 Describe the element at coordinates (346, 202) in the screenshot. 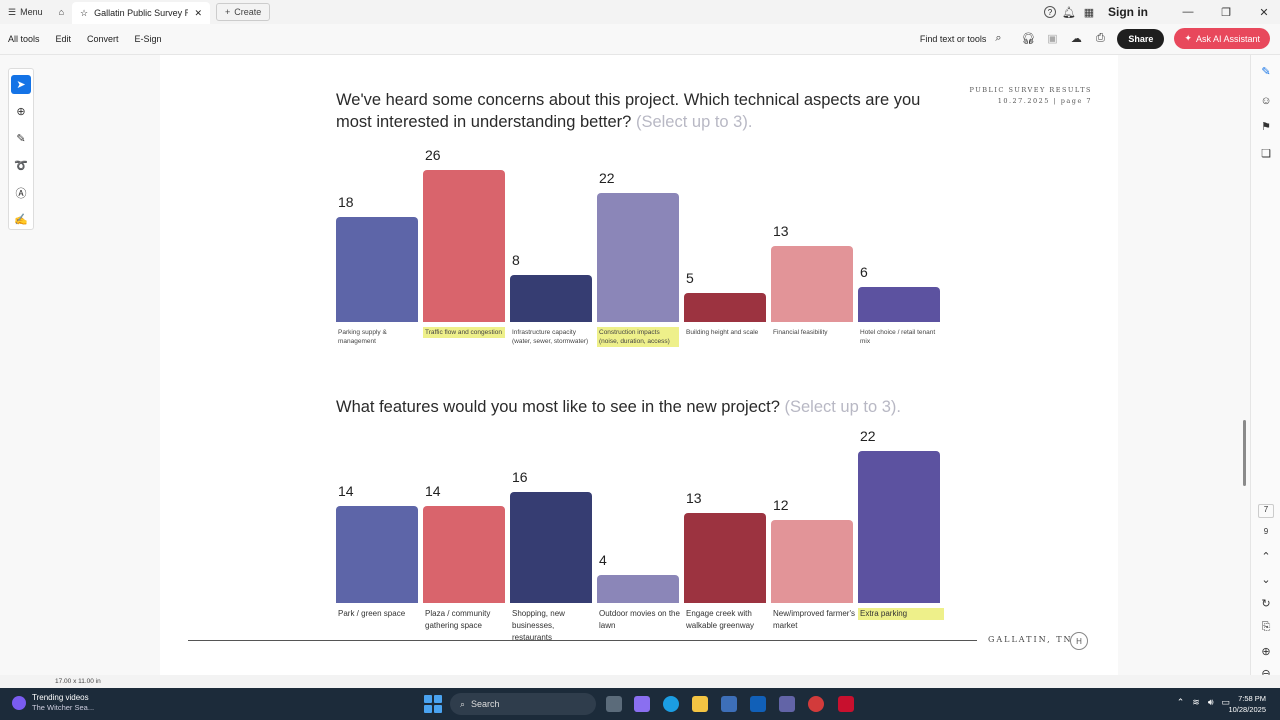

I see `bar-value-label: 18` at that location.